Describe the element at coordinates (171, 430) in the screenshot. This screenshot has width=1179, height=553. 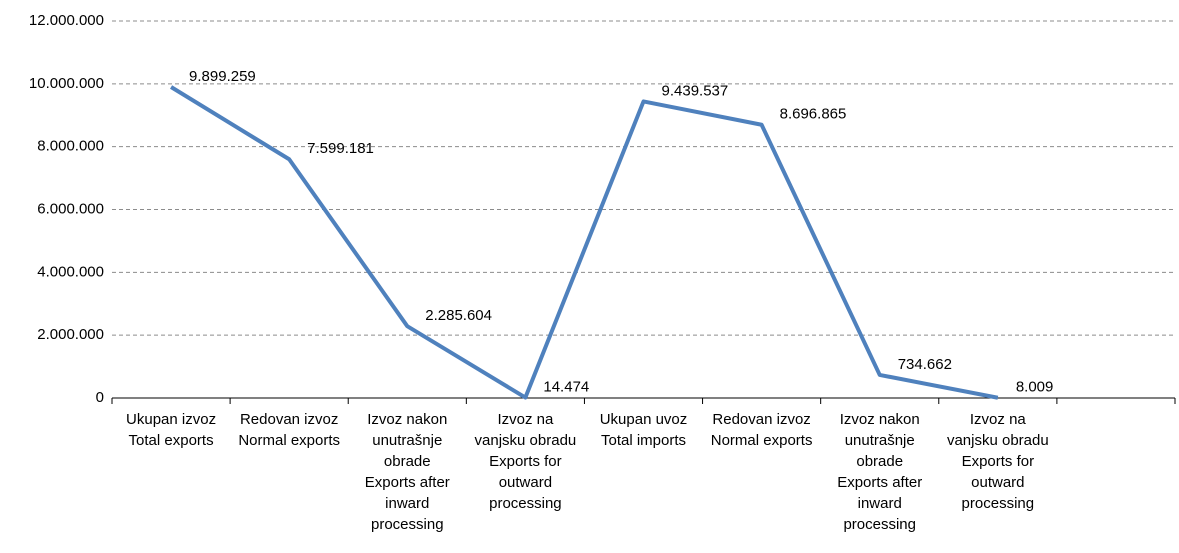
I see `x-tick-label: Ukupan izvoz Total exports` at that location.